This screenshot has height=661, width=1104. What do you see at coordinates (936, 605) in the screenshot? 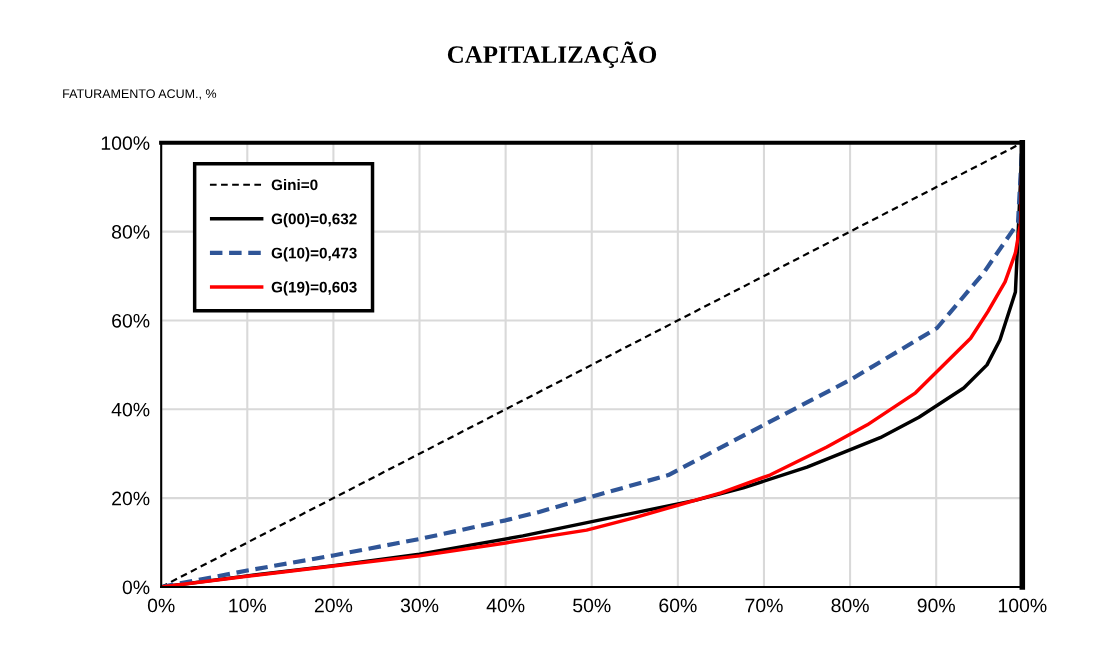
I see `x-tick-label: 90%` at bounding box center [936, 605].